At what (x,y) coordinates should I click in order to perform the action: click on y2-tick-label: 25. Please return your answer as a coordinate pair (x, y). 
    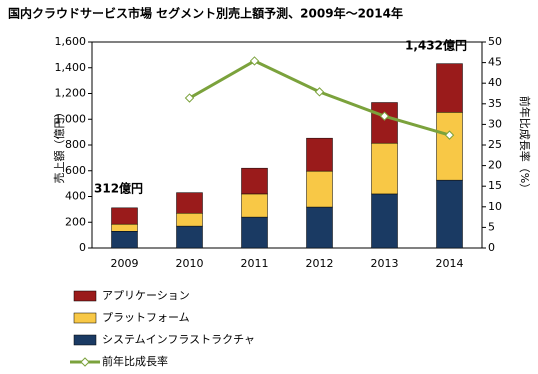
    Looking at the image, I should click on (495, 144).